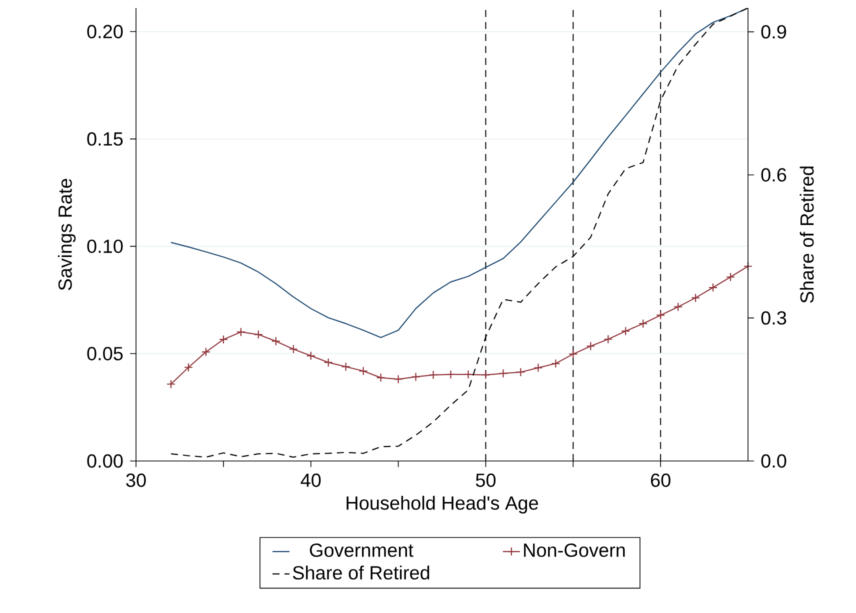  What do you see at coordinates (136, 480) in the screenshot?
I see `x-tick-label: 30` at bounding box center [136, 480].